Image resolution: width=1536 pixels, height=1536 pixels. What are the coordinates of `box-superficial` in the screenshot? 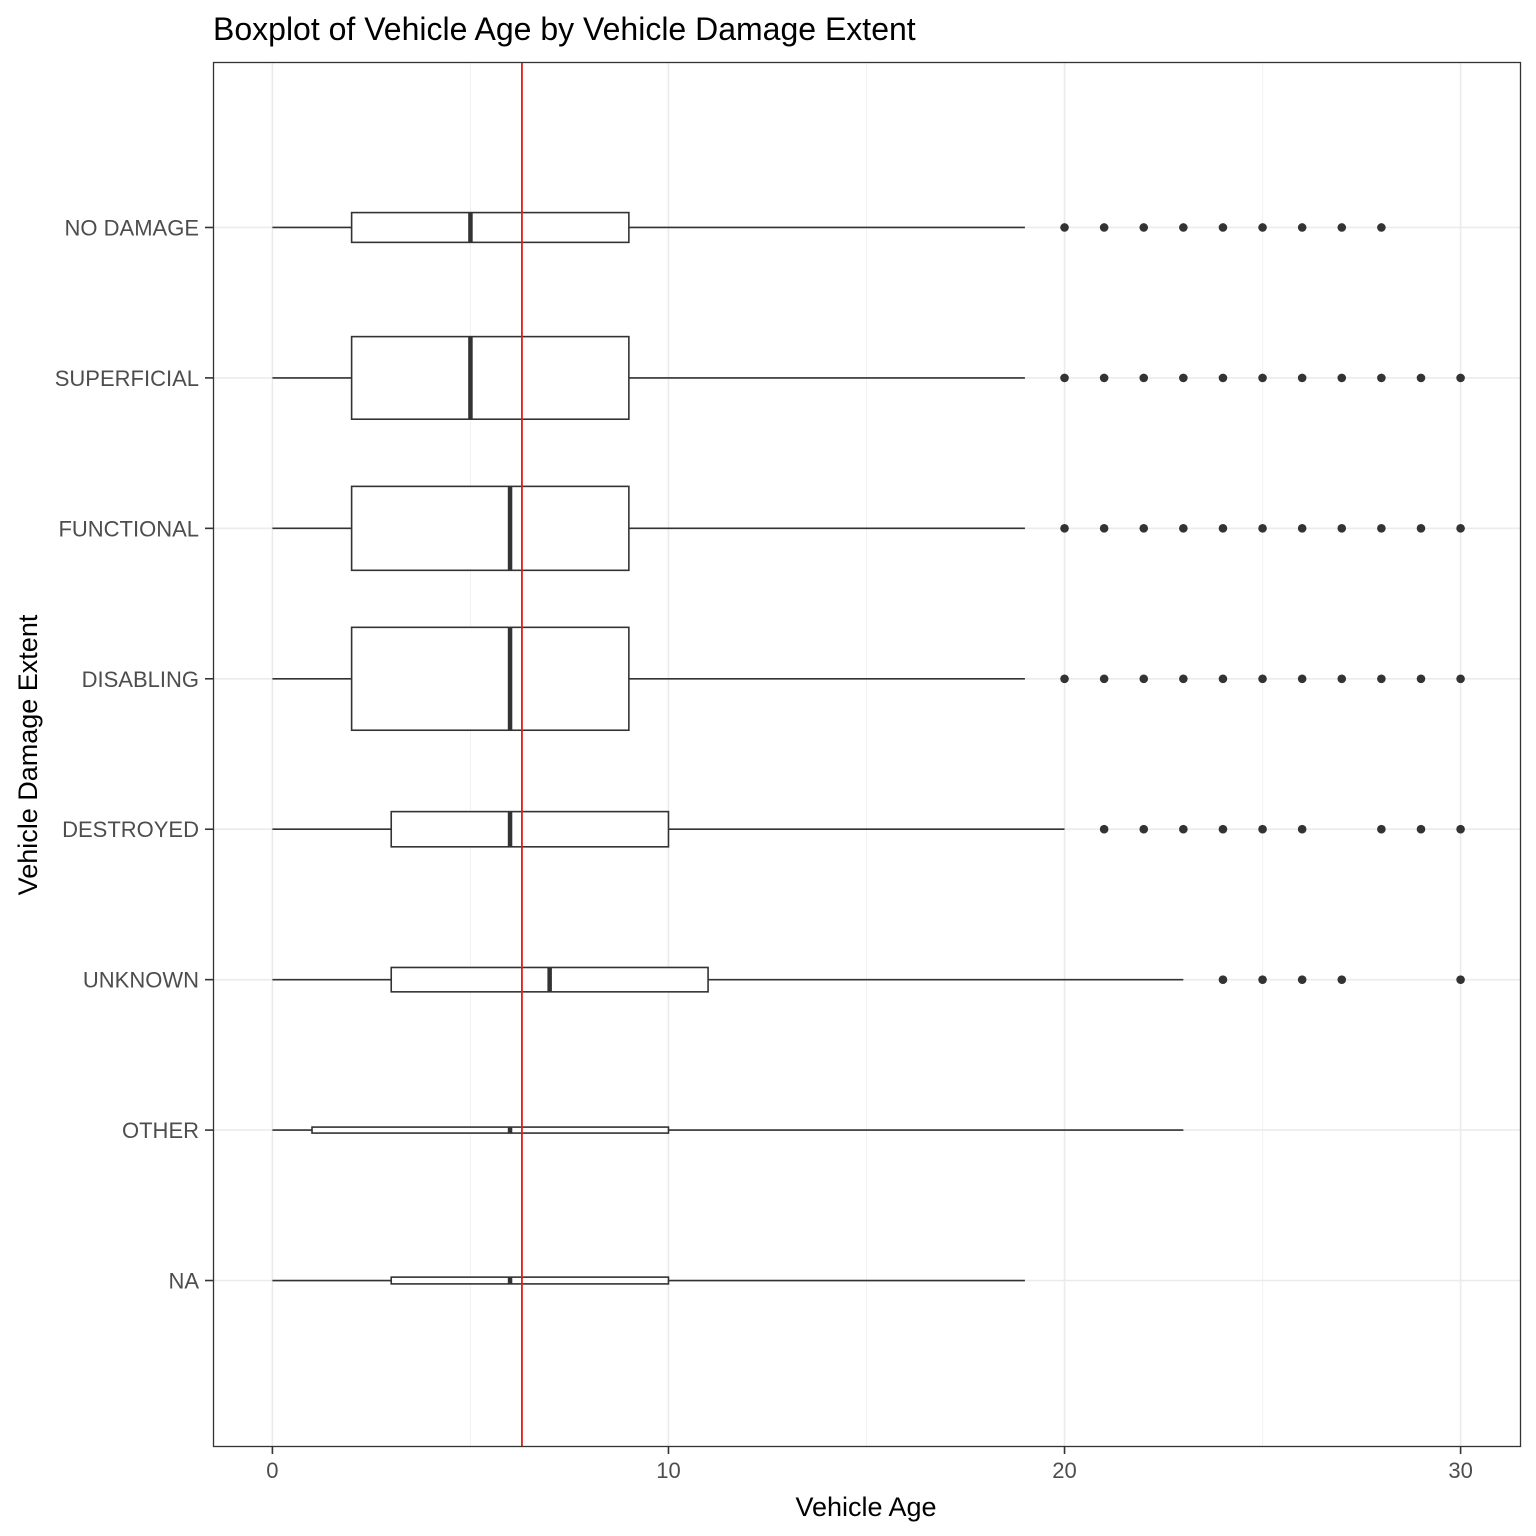 It's located at (648, 378).